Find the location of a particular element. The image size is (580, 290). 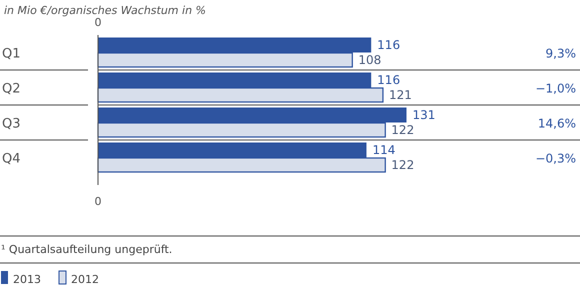

data-label: 114 is located at coordinates (384, 150).